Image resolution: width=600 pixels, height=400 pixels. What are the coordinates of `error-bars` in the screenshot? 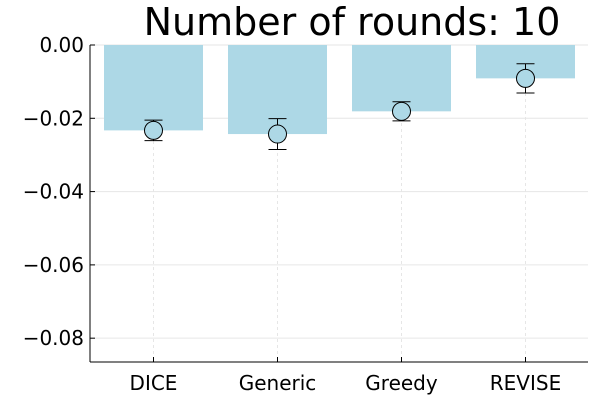 It's located at (339, 106).